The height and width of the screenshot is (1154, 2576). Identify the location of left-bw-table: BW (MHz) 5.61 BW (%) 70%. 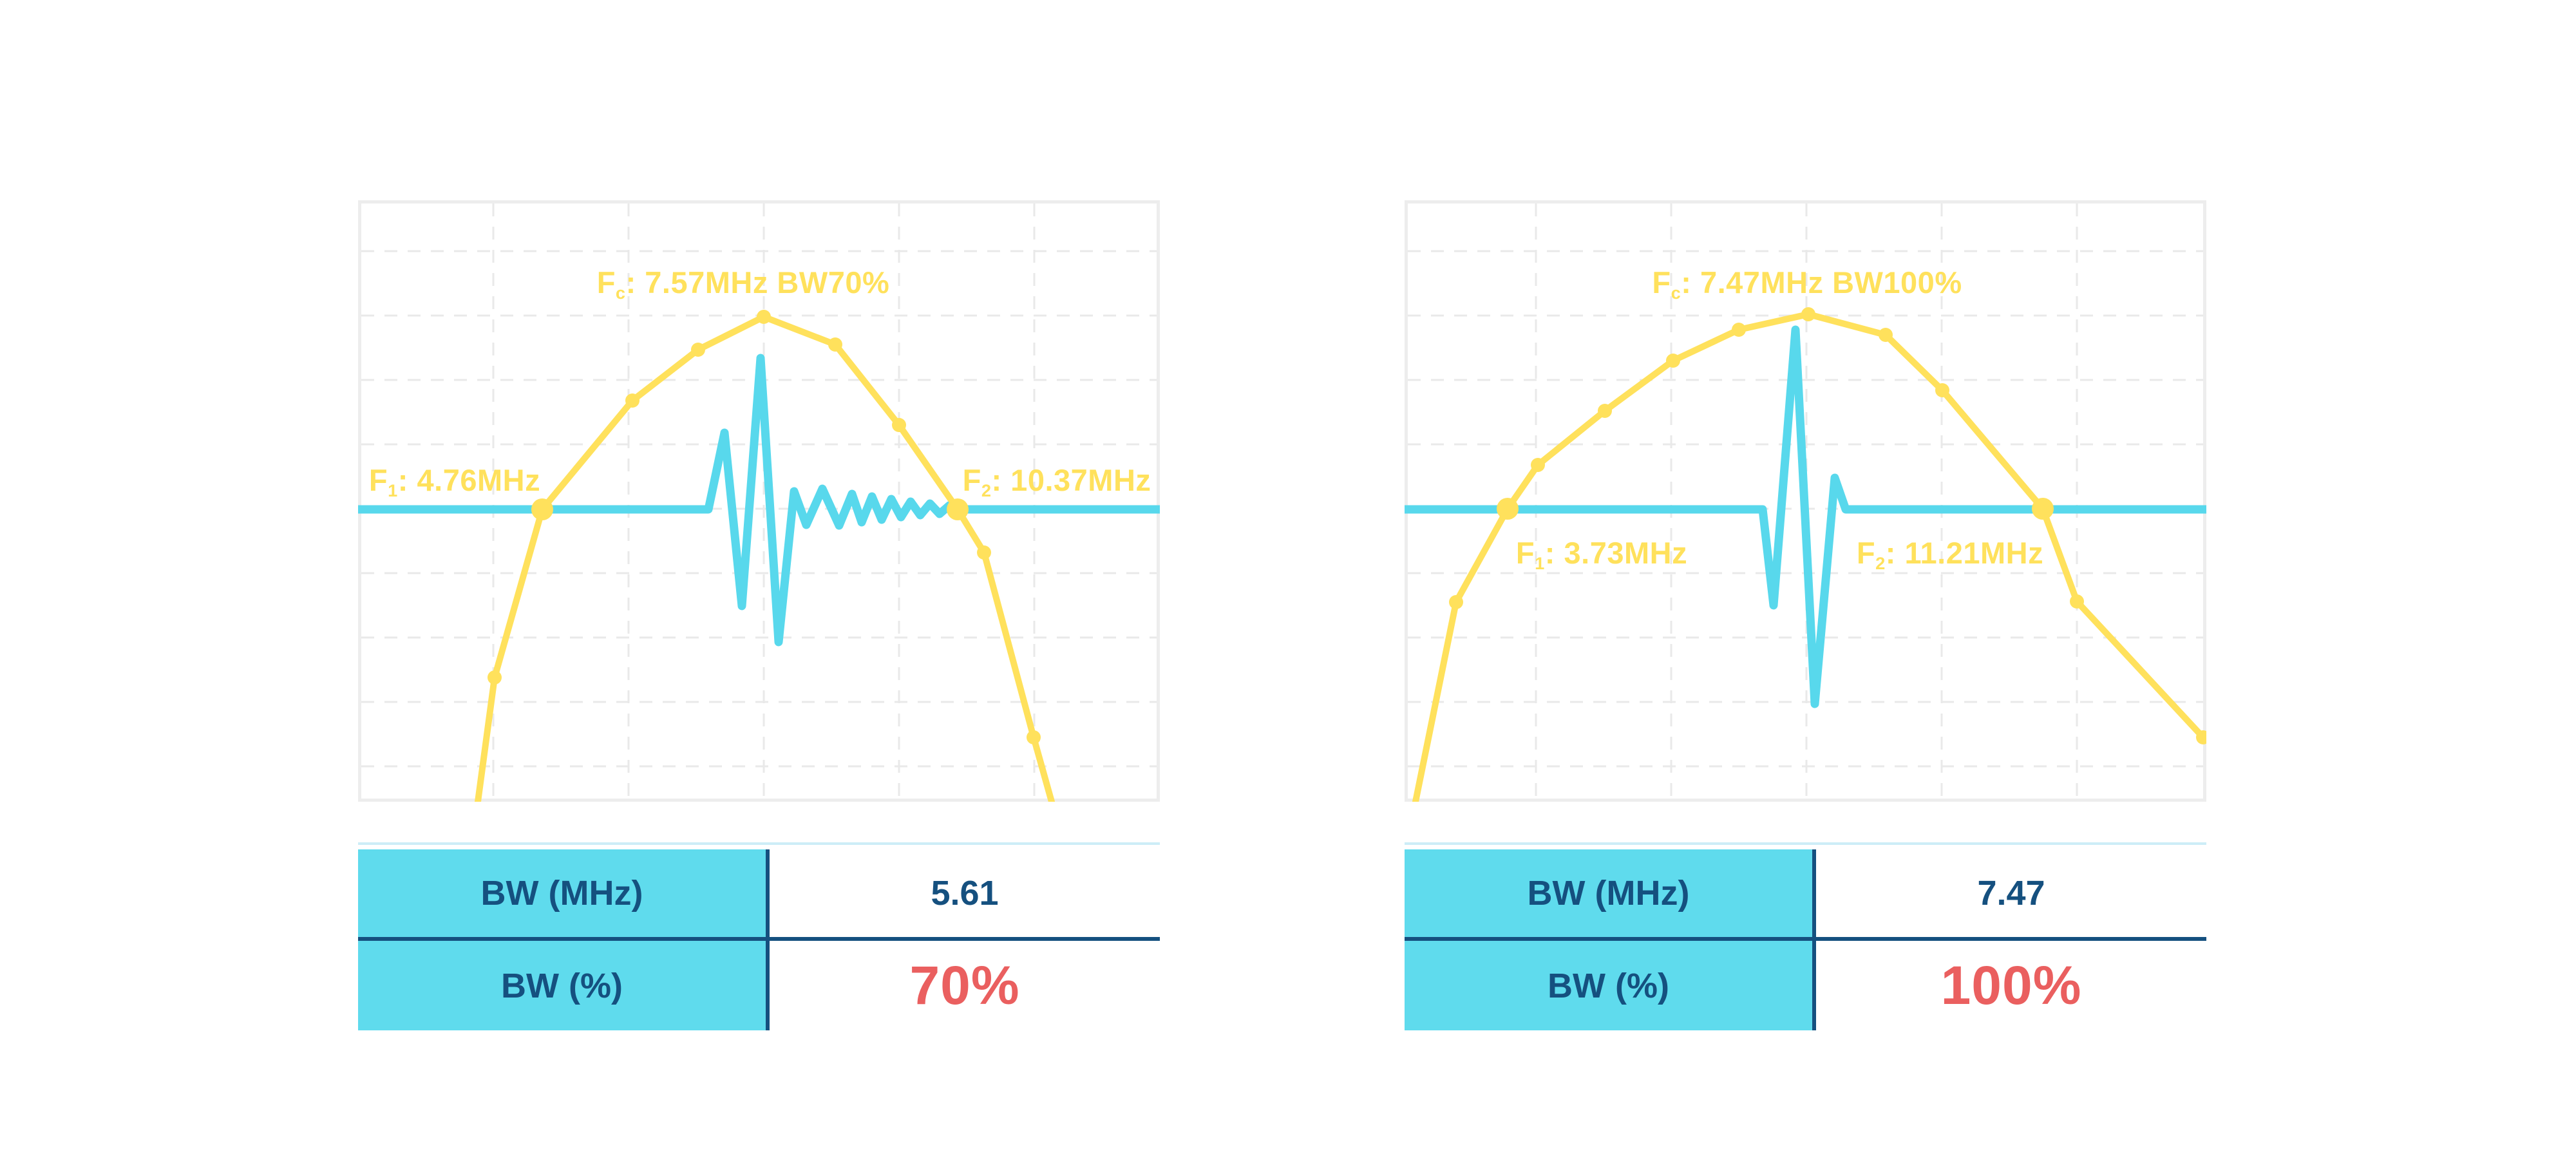
(759, 936).